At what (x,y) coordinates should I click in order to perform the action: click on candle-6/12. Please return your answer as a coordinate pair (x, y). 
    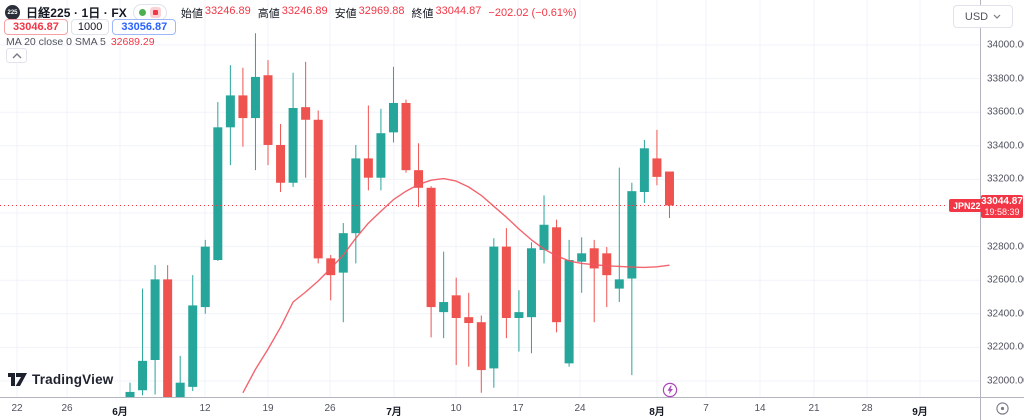
    Looking at the image, I should click on (205, 276).